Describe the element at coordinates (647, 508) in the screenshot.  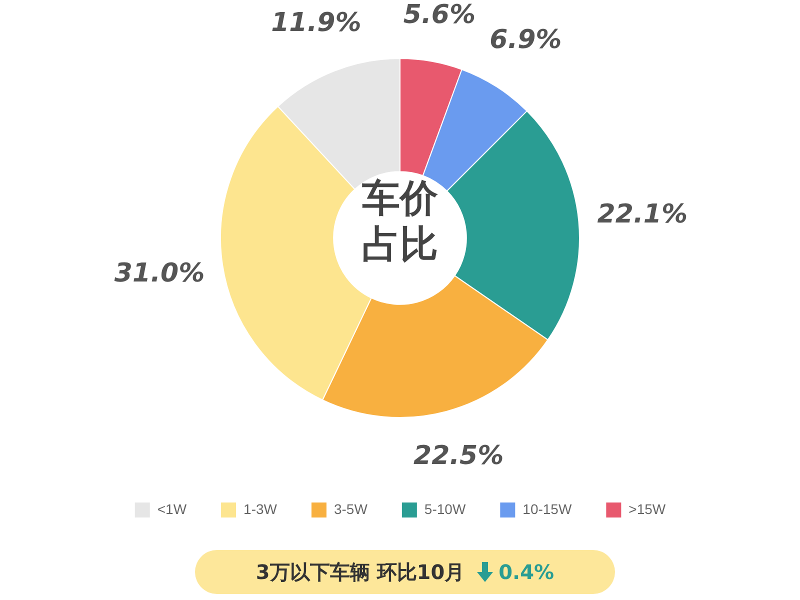
I see `legend-label: >15W` at that location.